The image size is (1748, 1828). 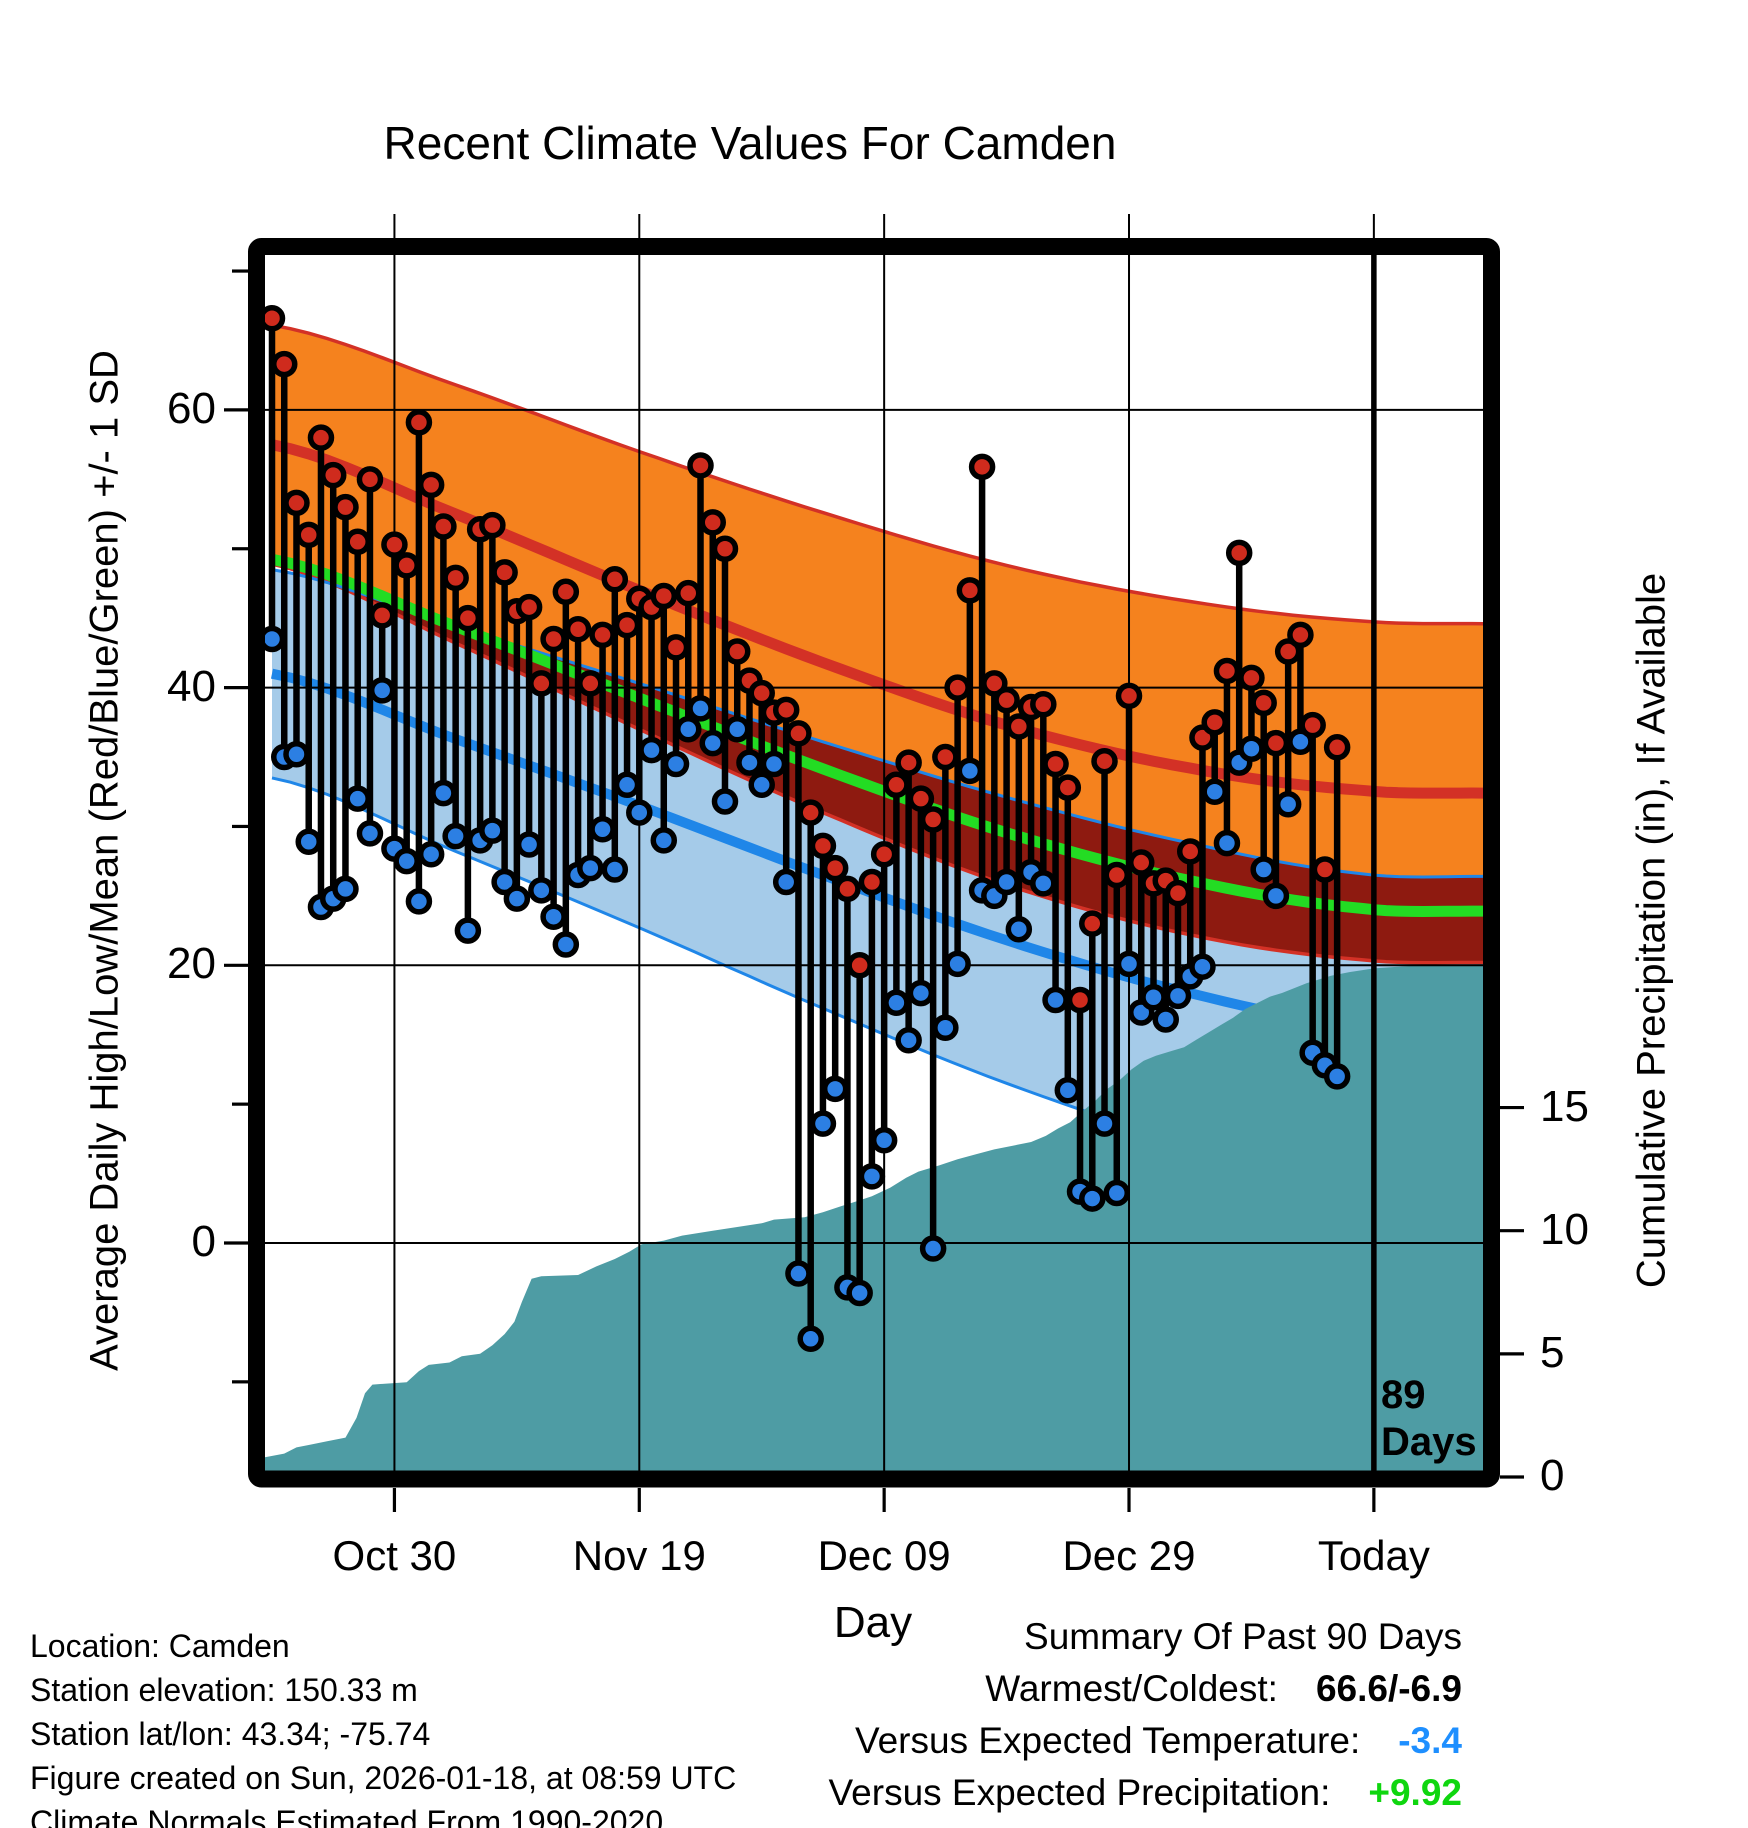 I want to click on days-count-number: 89, so click(x=1403, y=1395).